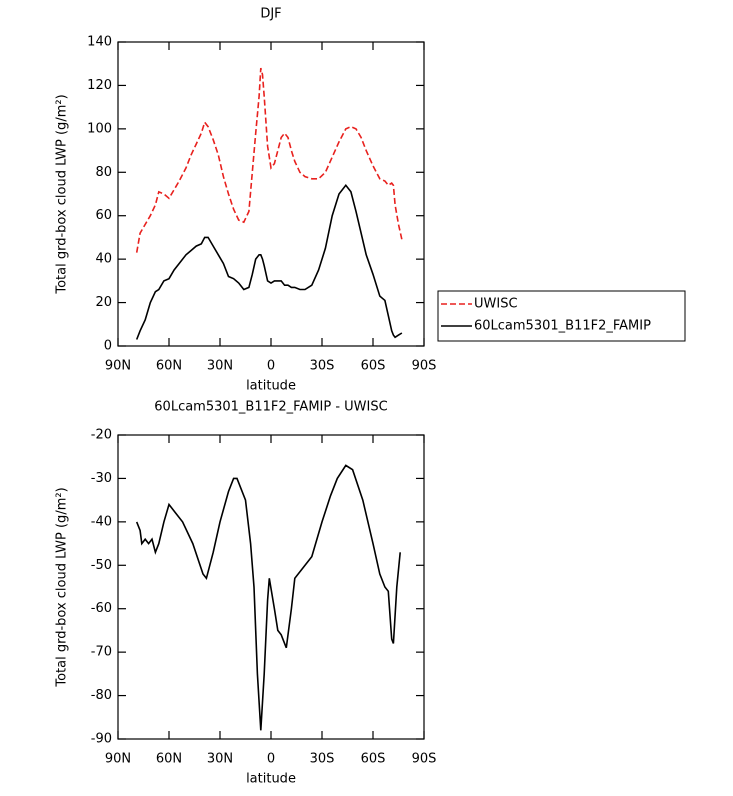  I want to click on y-tick-label: -70, so click(101, 652).